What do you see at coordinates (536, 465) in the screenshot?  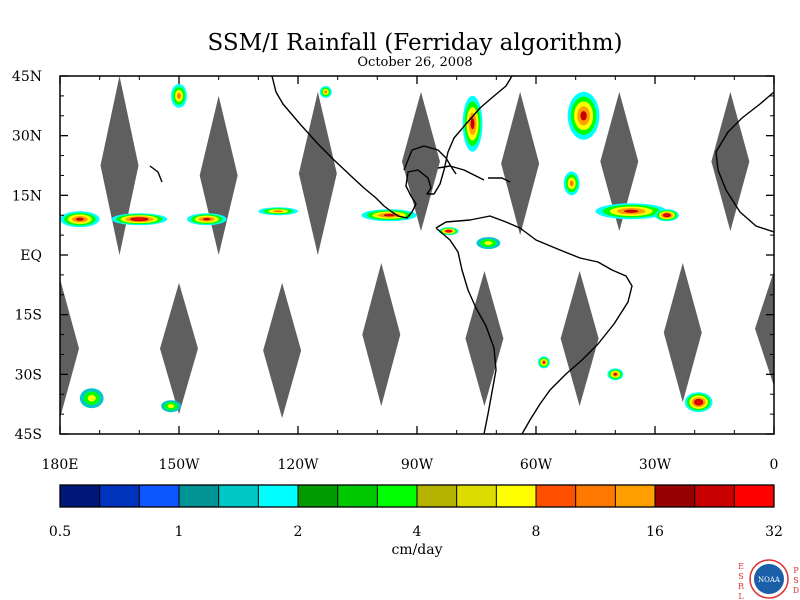 I see `lon-tick-label: 60W` at bounding box center [536, 465].